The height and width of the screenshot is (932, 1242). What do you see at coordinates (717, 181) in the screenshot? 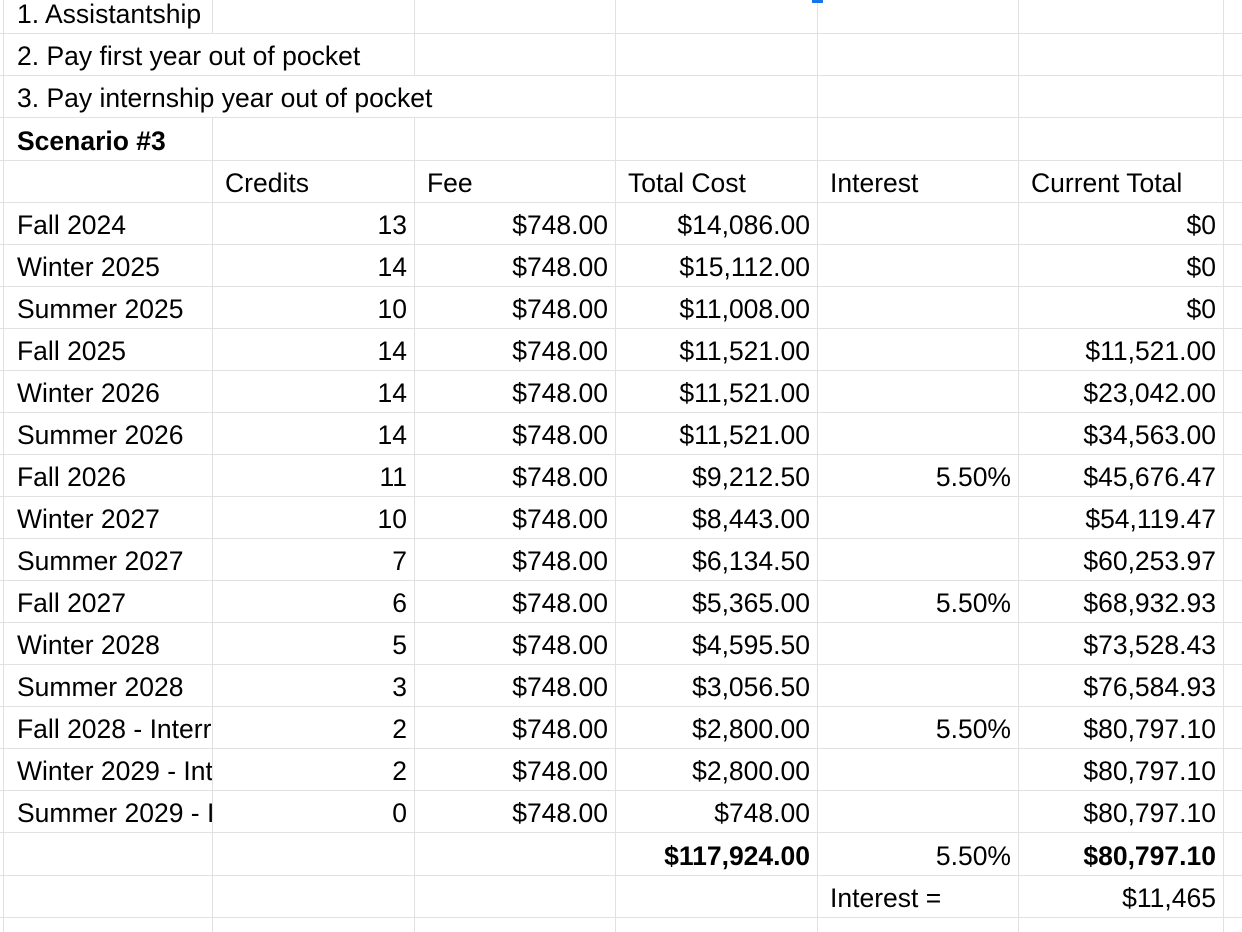
I see `header-total-cost: Total Cost` at bounding box center [717, 181].